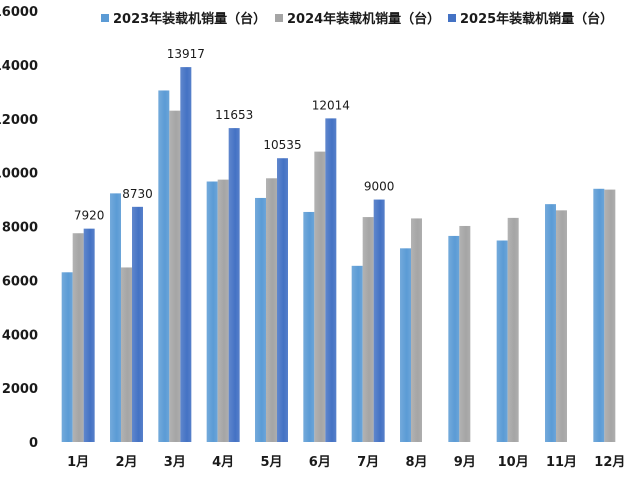 The image size is (642, 485). What do you see at coordinates (561, 326) in the screenshot?
I see `bar-2024年装载机销量（台）-11月` at bounding box center [561, 326].